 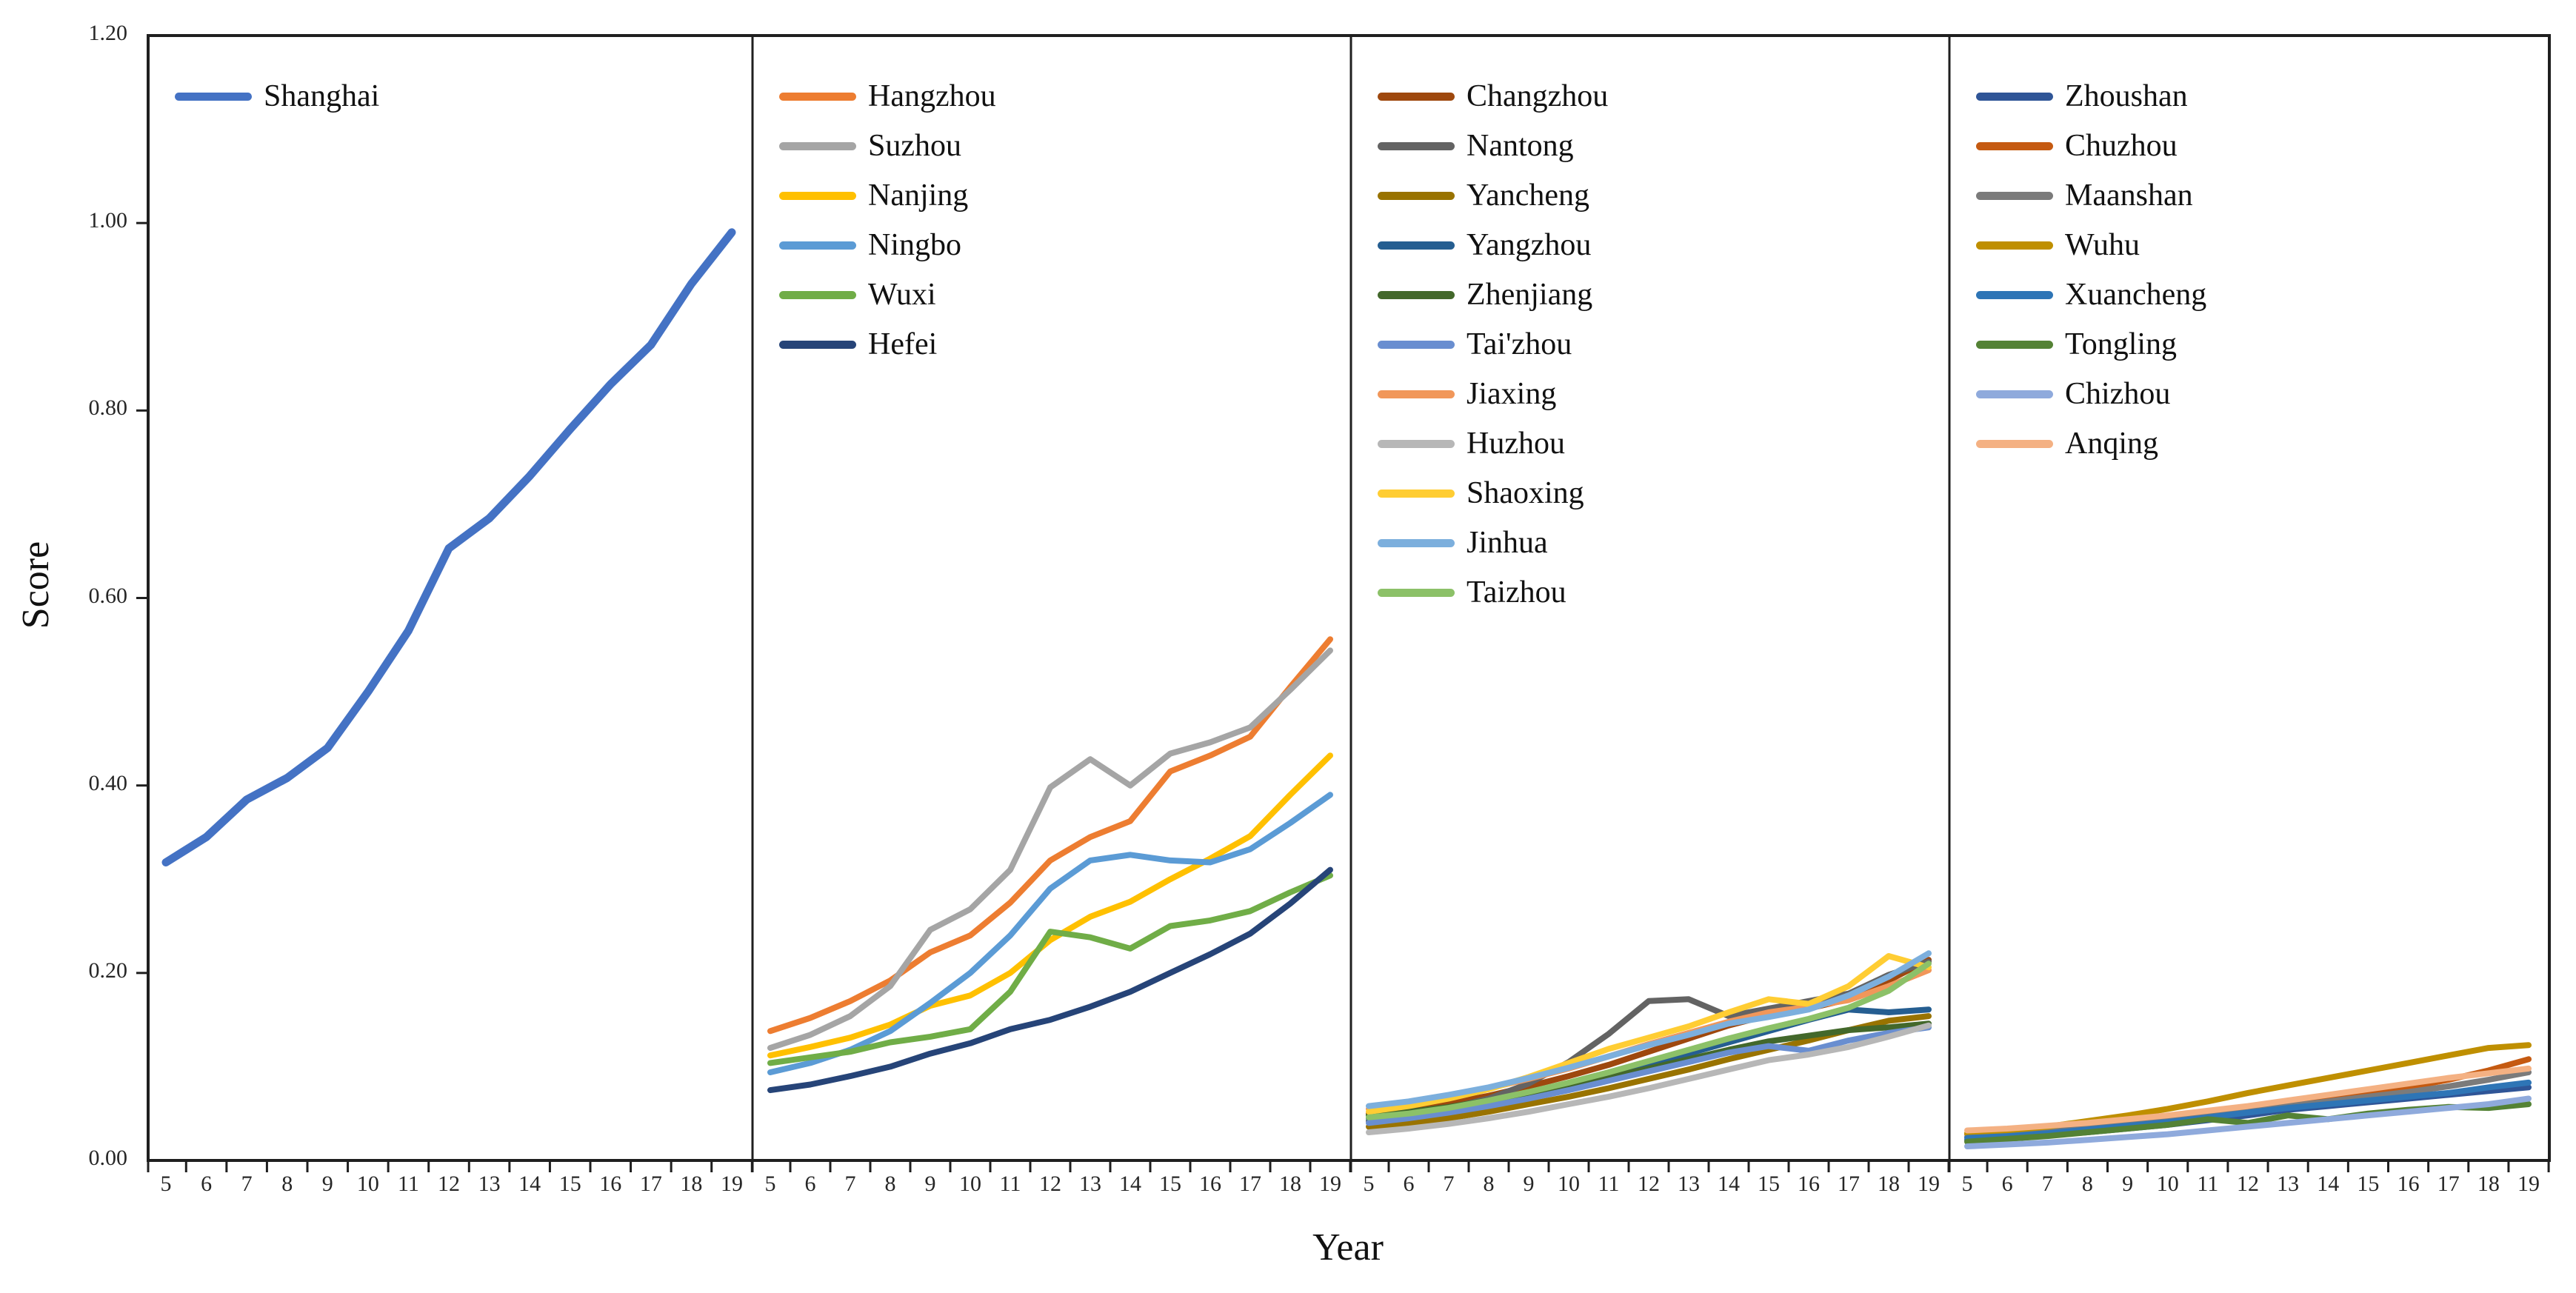 I want to click on legend-label: Yangzhou, so click(x=1529, y=245).